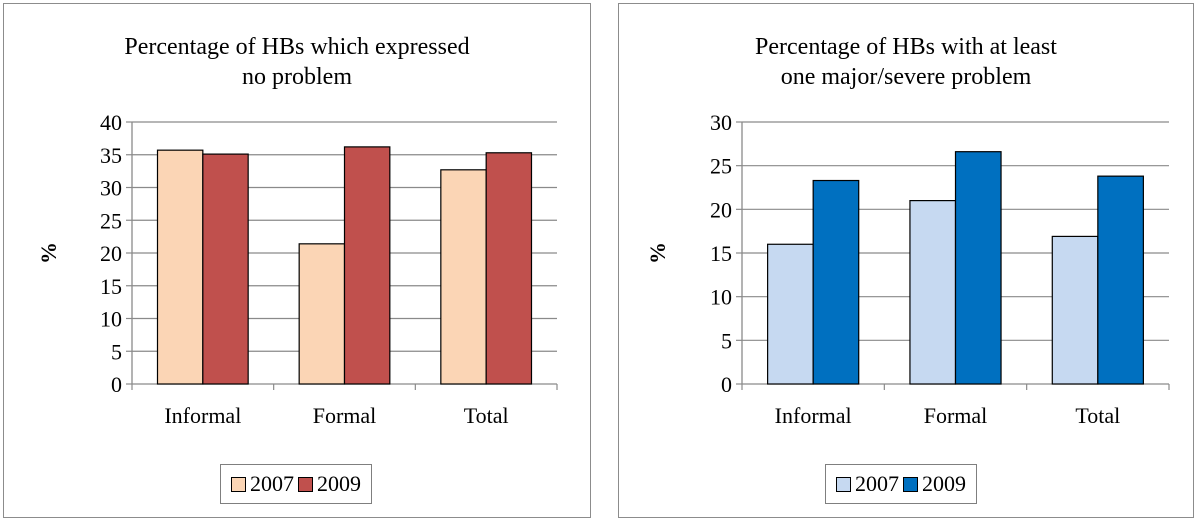  Describe the element at coordinates (111, 155) in the screenshot. I see `y-tick-label: 35` at that location.